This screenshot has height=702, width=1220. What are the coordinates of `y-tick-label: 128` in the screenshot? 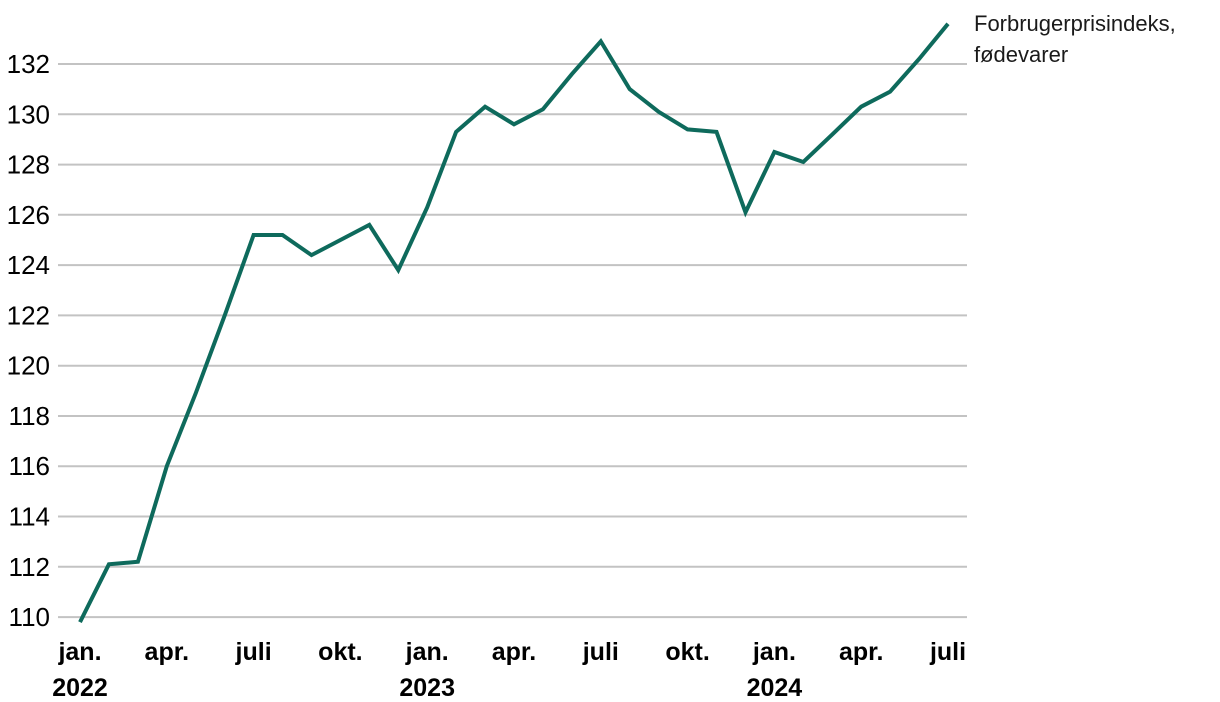 It's located at (28, 165).